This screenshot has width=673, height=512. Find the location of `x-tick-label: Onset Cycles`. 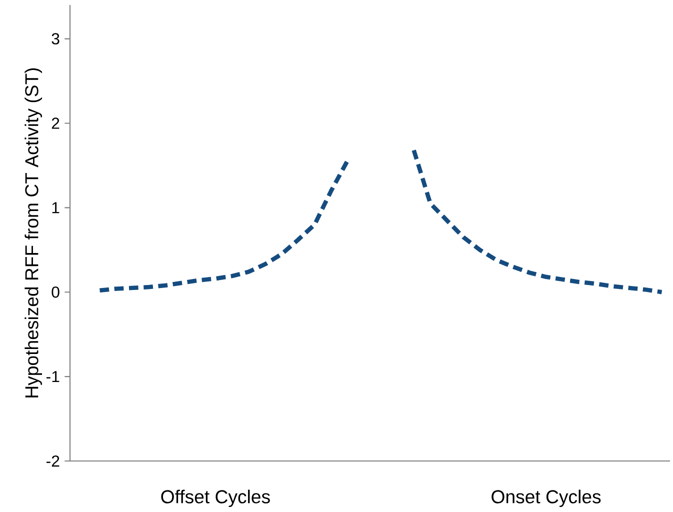

x-tick-label: Onset Cycles is located at coordinates (546, 499).